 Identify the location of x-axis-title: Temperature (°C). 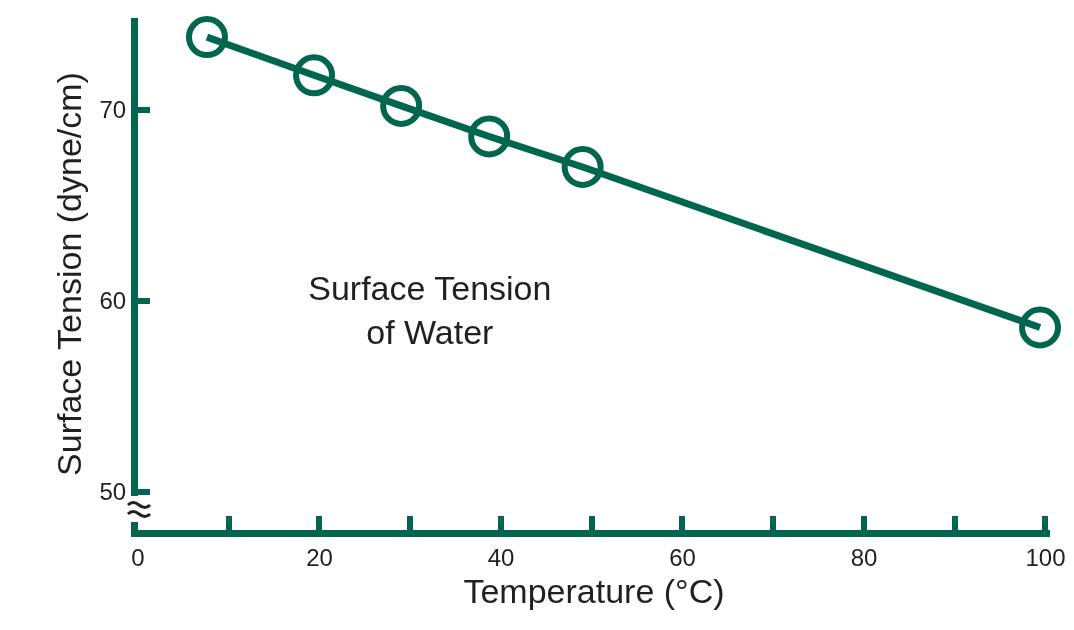
(594, 591).